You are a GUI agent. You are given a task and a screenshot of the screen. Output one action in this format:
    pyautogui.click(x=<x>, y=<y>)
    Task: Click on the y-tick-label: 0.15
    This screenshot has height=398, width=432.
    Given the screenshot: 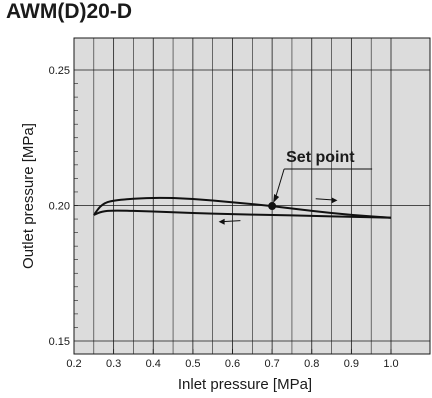 What is the action you would take?
    pyautogui.click(x=59, y=342)
    